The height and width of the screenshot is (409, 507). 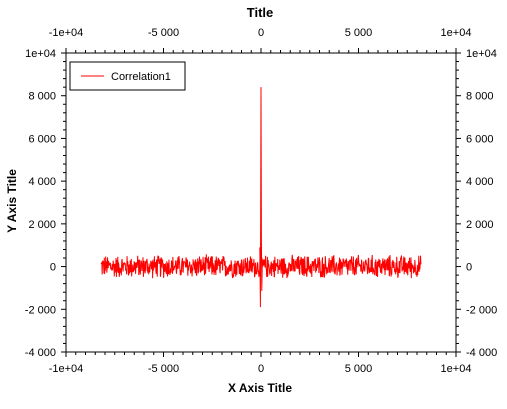 I want to click on x-tick-label-bottom: 5 000, so click(x=359, y=369).